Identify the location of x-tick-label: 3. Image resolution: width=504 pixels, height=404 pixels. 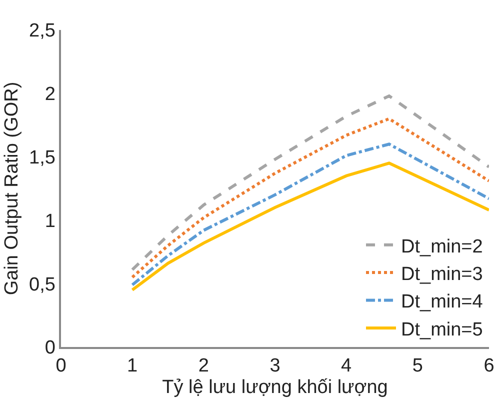
(275, 366).